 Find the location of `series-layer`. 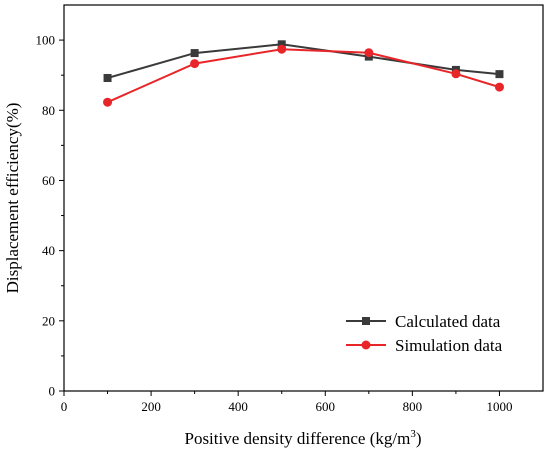

series-layer is located at coordinates (303, 73).